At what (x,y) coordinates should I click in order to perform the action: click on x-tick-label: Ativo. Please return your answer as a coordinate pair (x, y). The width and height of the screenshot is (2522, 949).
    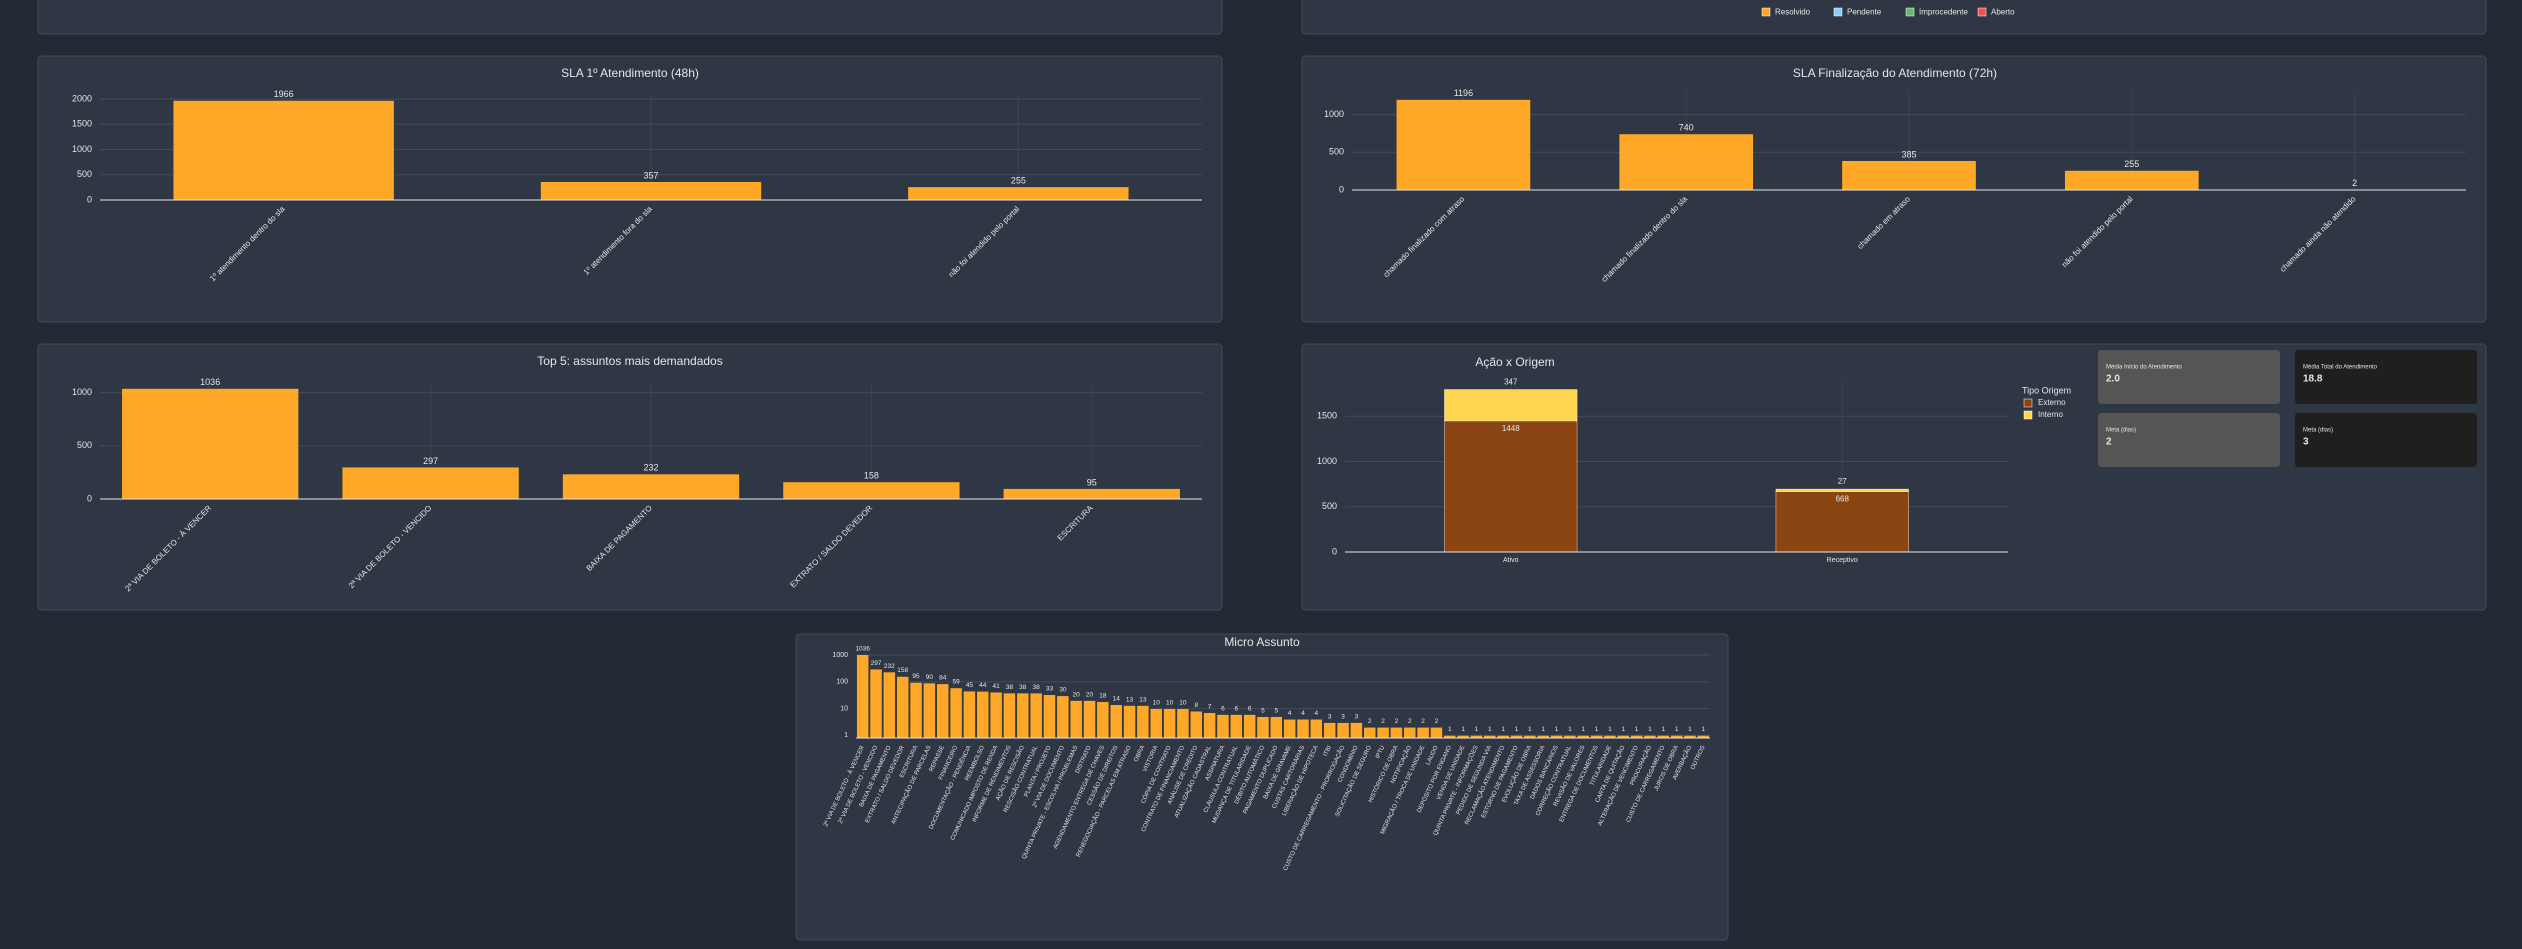
    Looking at the image, I should click on (1511, 560).